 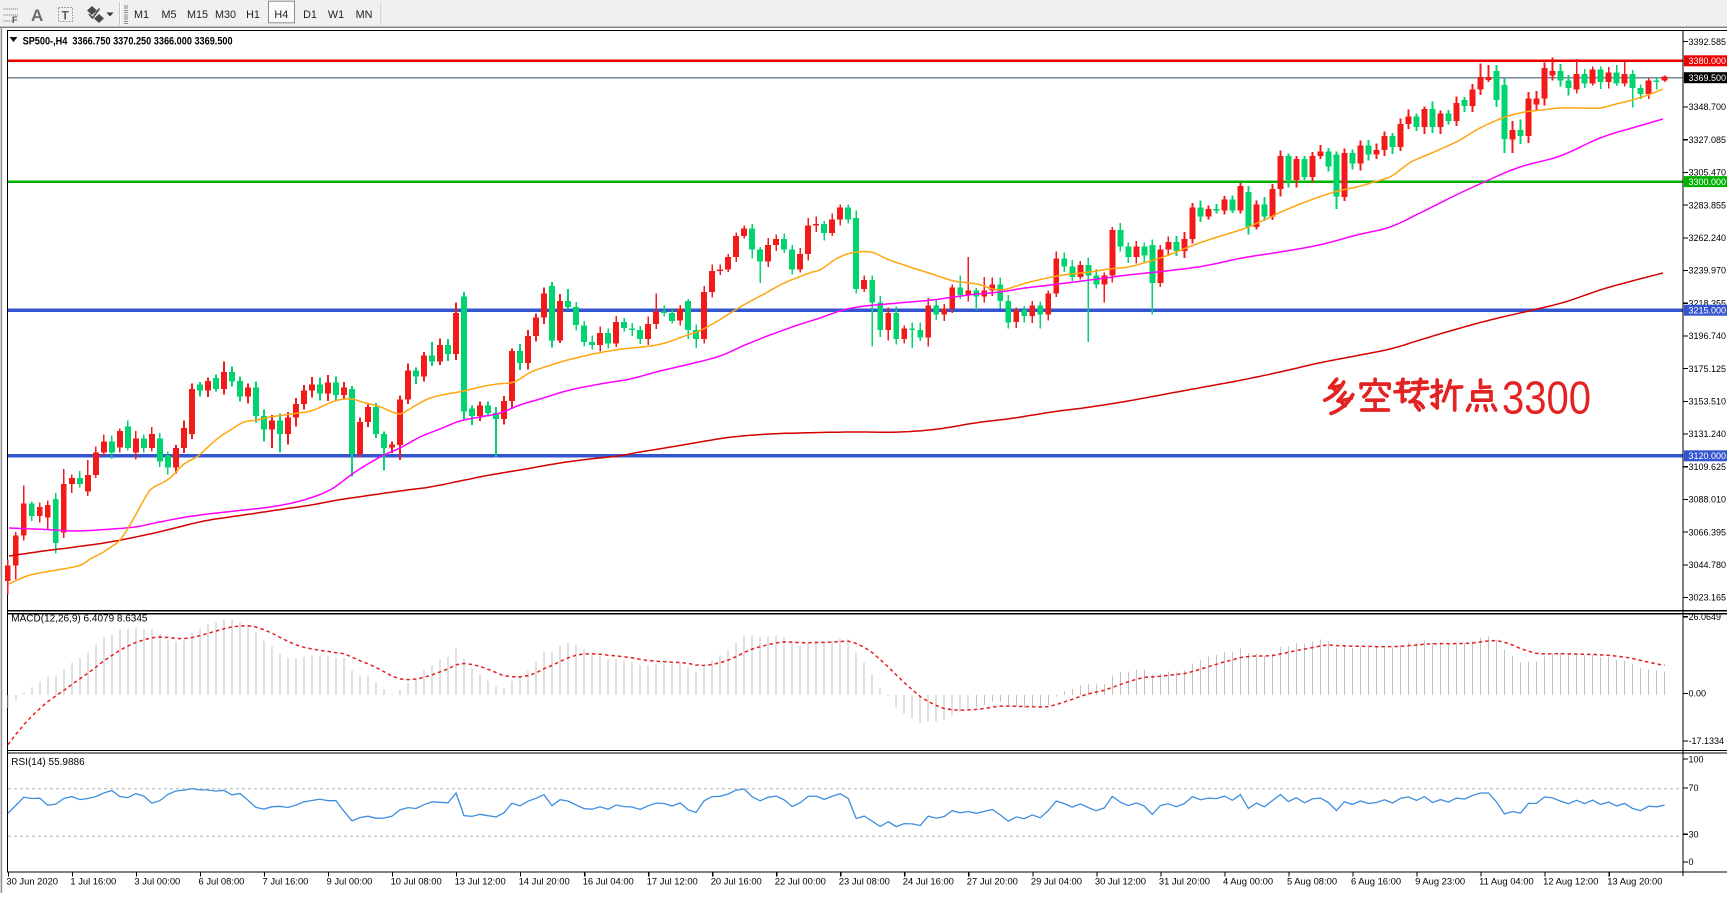 What do you see at coordinates (1708, 140) in the screenshot?
I see `svg-text: 3327.085` at bounding box center [1708, 140].